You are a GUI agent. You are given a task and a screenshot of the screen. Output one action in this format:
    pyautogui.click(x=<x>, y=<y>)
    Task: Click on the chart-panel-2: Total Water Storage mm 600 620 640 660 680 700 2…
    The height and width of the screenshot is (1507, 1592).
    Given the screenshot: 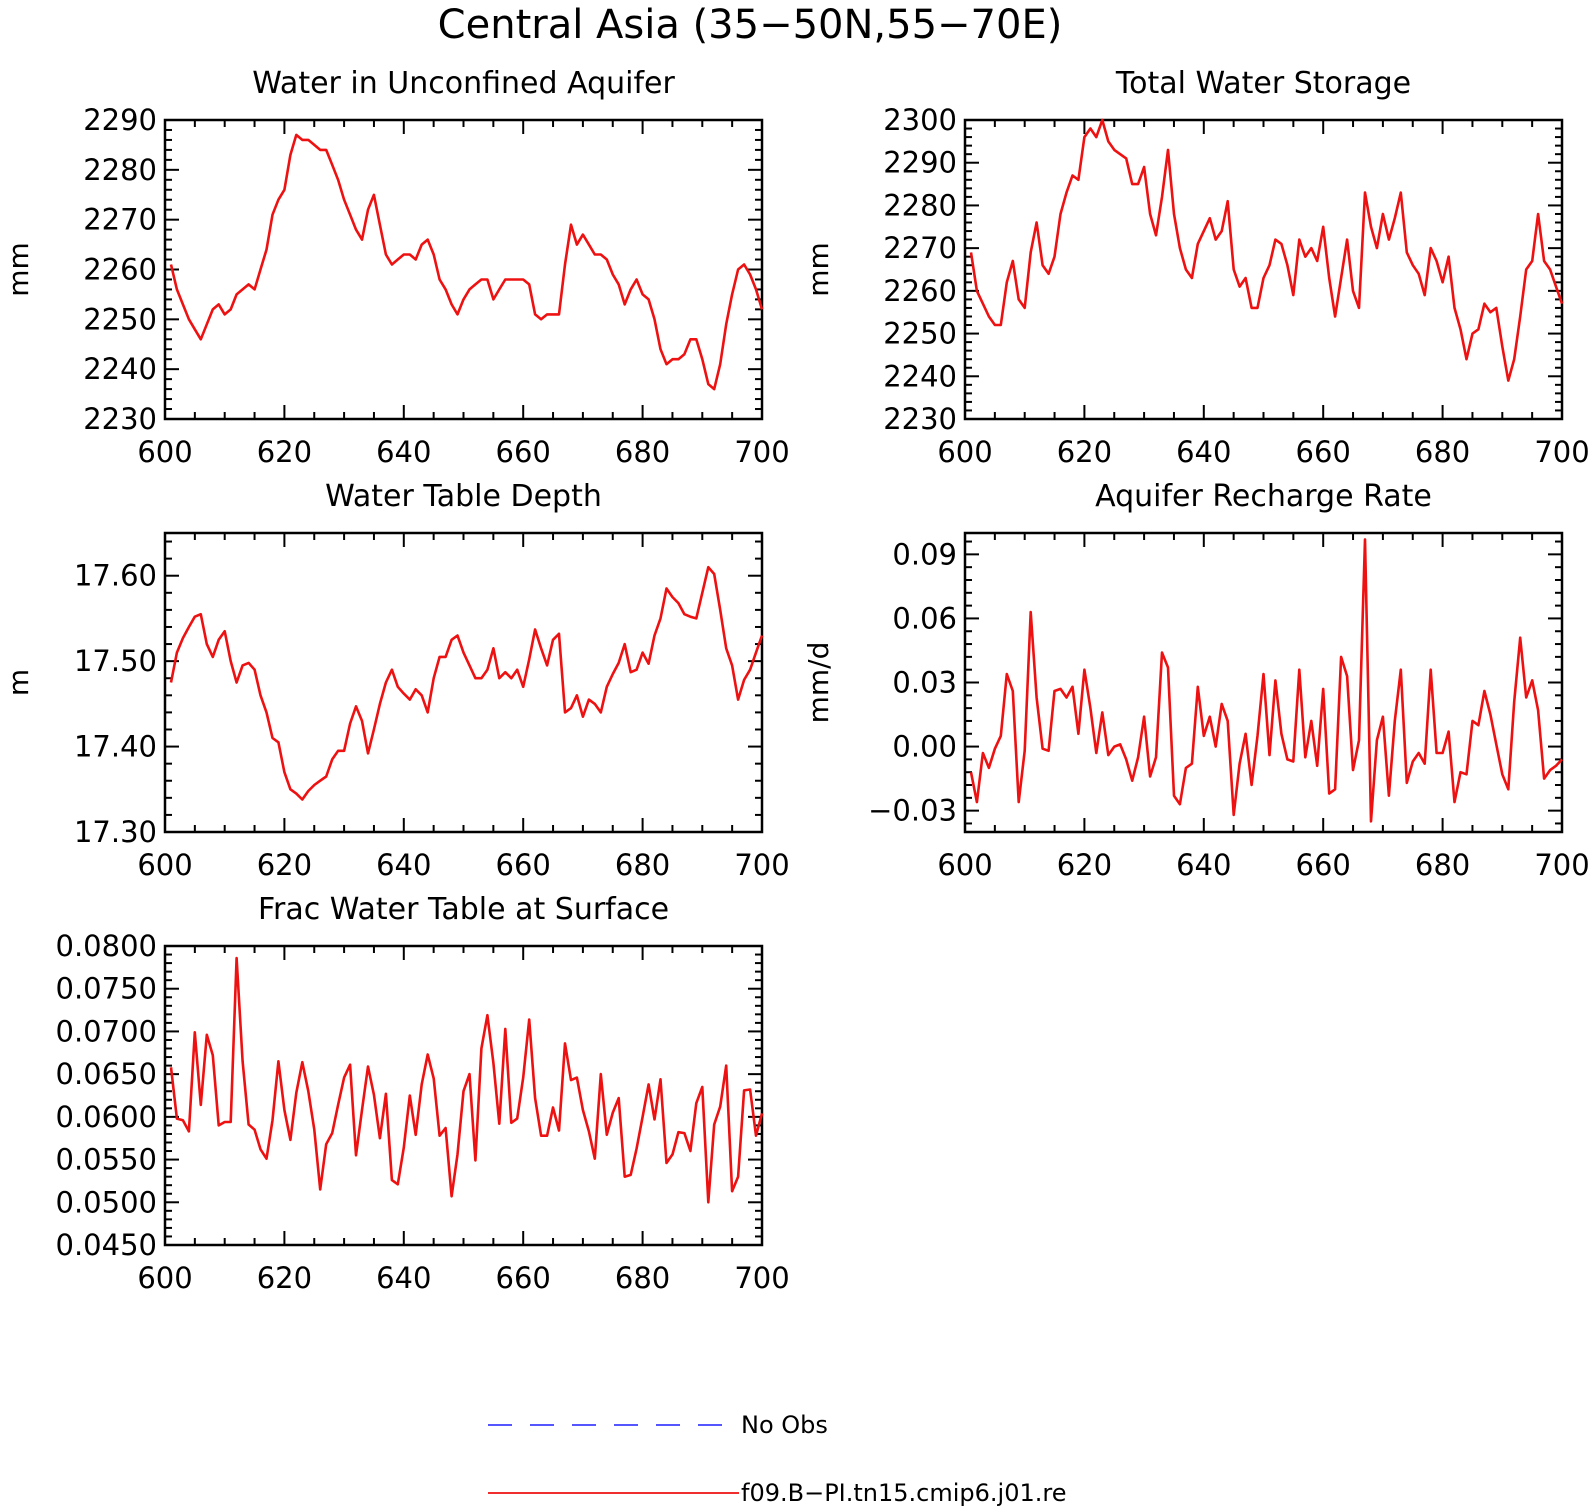 What is the action you would take?
    pyautogui.click(x=1196, y=267)
    